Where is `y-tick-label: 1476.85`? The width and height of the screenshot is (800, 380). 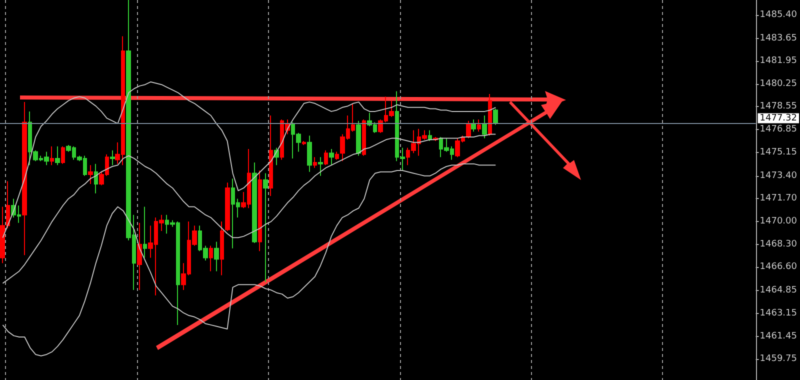 y-tick-label: 1476.85 is located at coordinates (778, 129).